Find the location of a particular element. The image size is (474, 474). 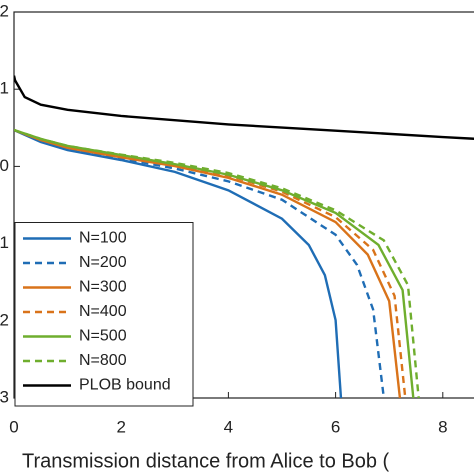

x-tick-label: 6 is located at coordinates (335, 426).